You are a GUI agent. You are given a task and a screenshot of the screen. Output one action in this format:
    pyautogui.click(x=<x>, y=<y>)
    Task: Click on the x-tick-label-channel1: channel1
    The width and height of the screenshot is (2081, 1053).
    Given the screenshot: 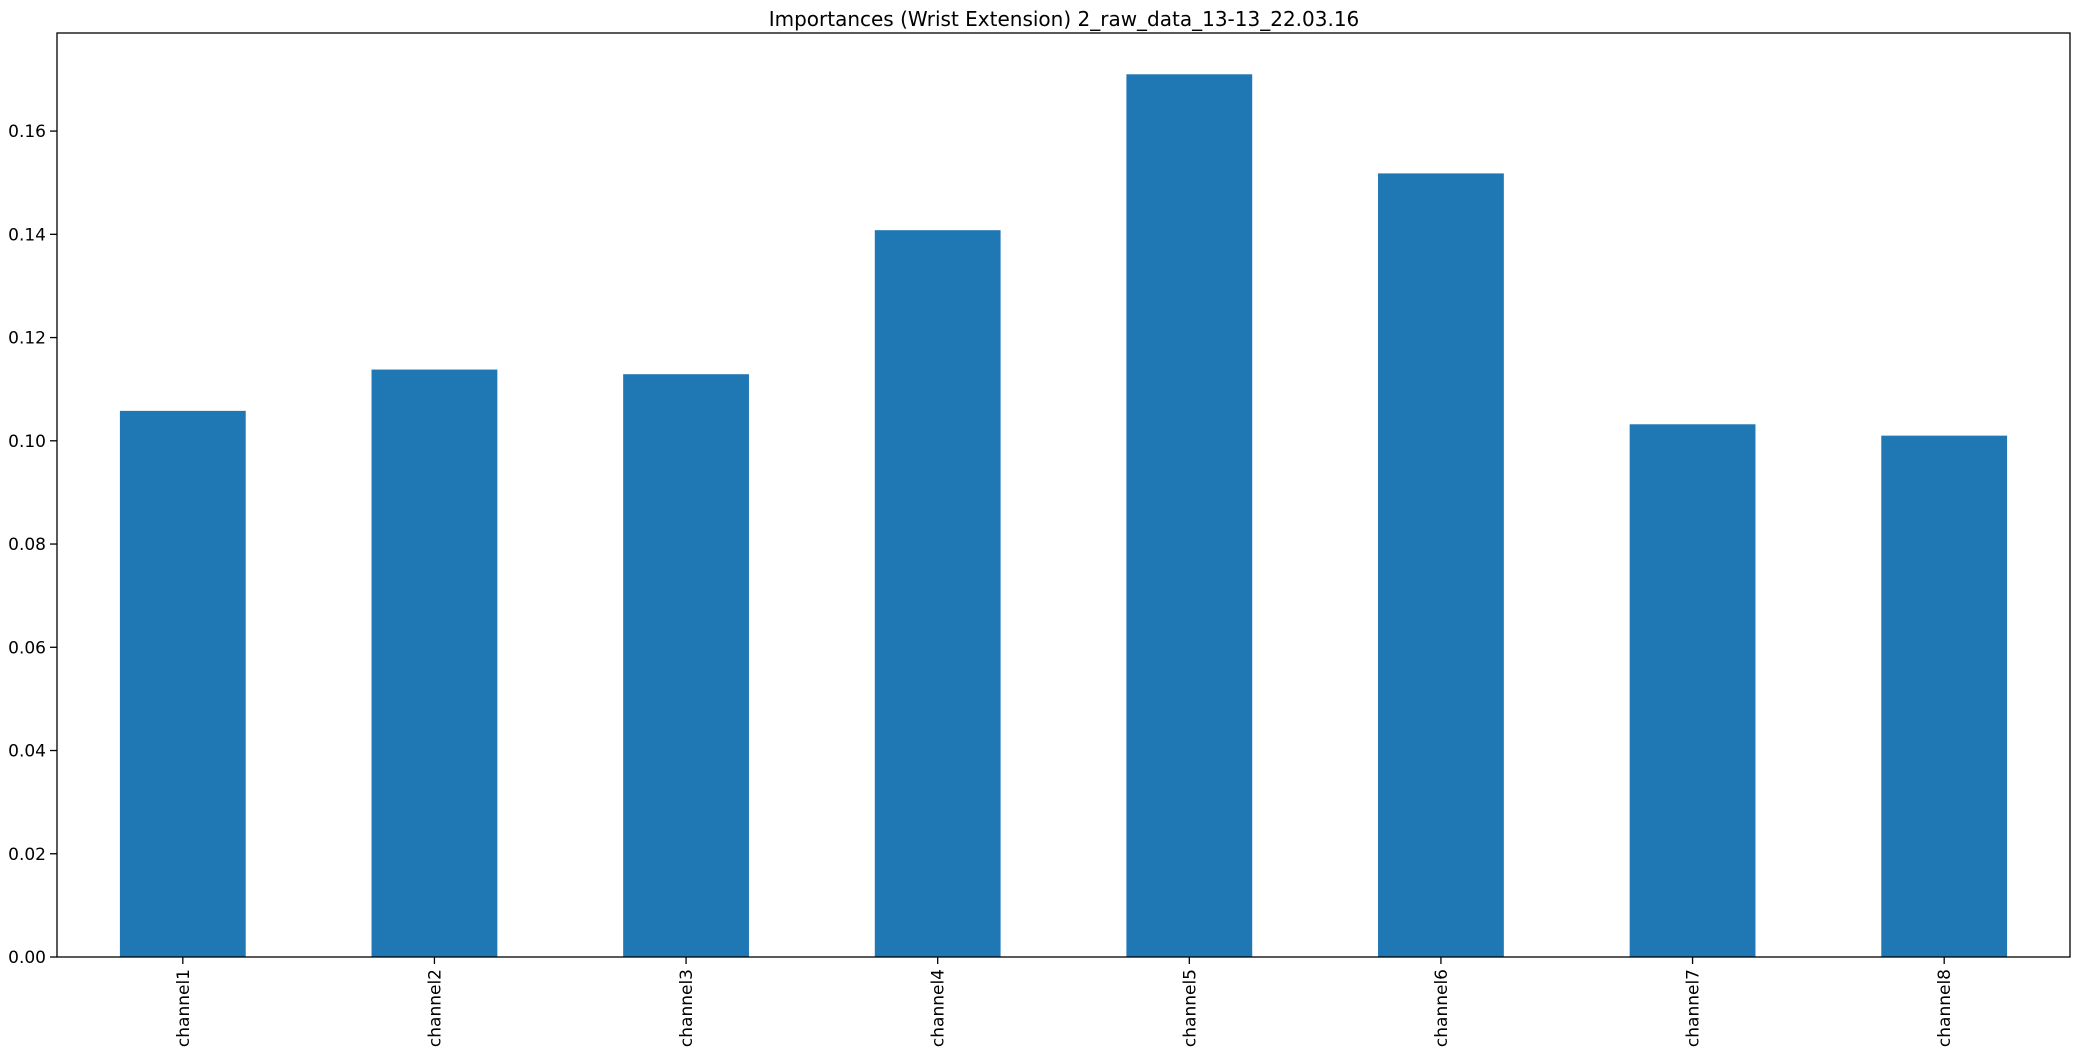 What is the action you would take?
    pyautogui.click(x=184, y=1008)
    